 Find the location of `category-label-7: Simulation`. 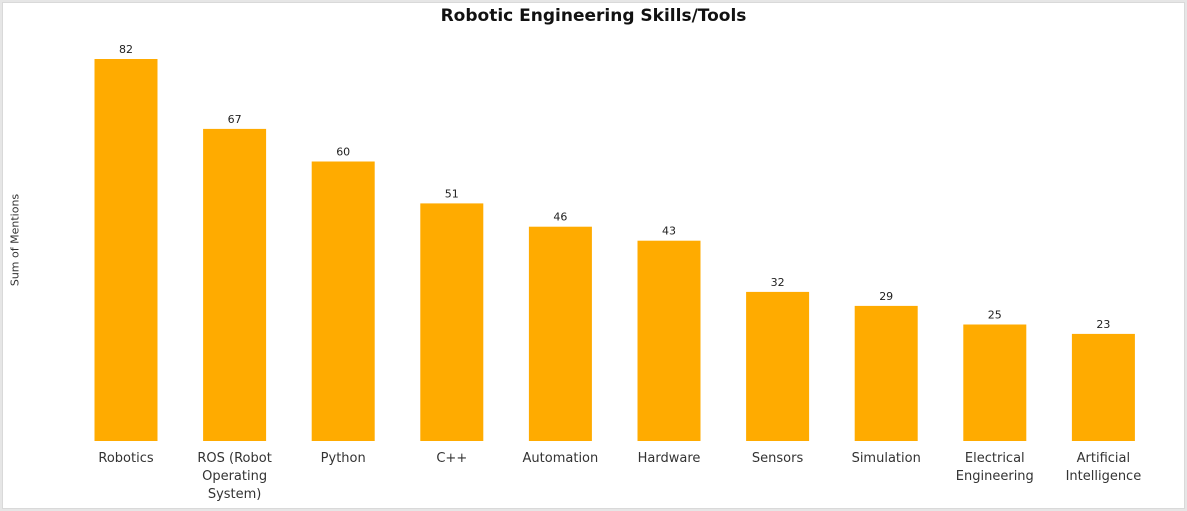

category-label-7: Simulation is located at coordinates (886, 458).